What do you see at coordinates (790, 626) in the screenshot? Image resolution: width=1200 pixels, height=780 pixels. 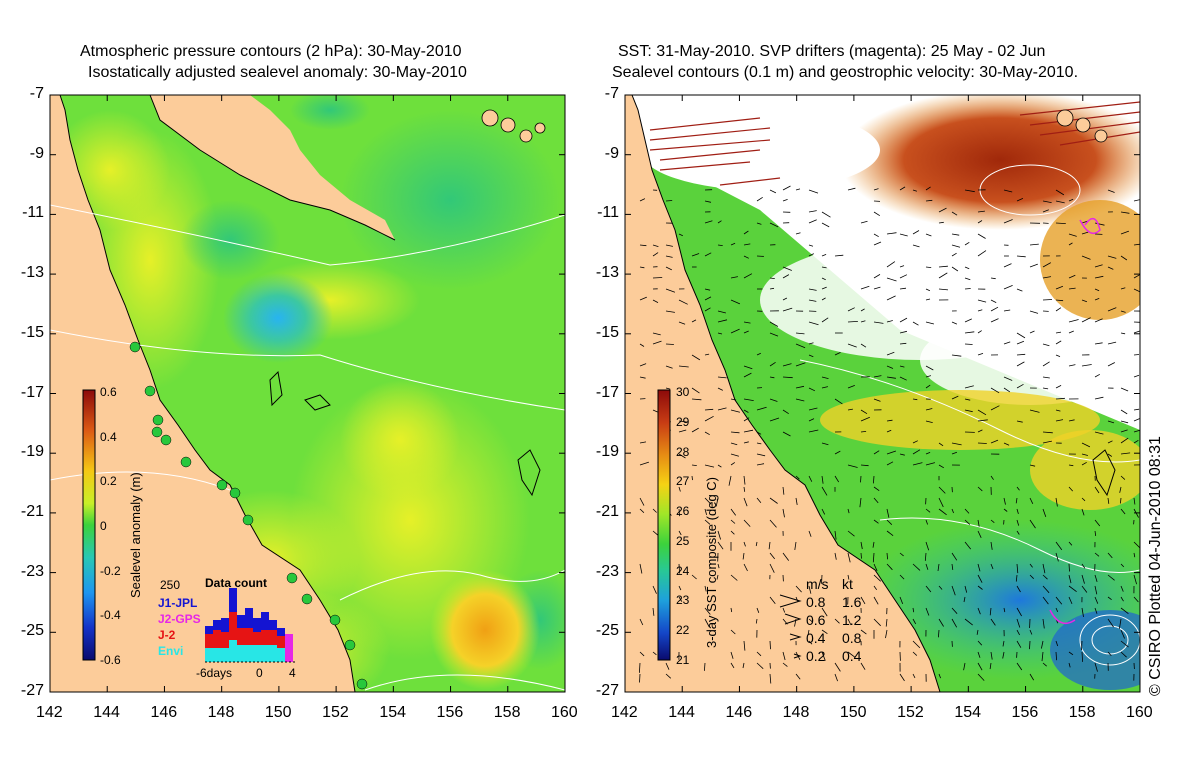 I see `velocity-legend-arrows` at bounding box center [790, 626].